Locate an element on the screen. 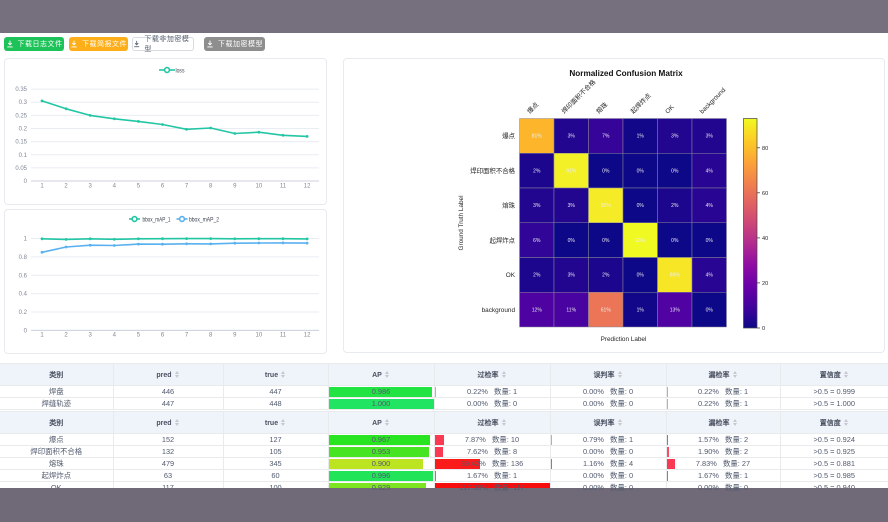 The height and width of the screenshot is (522, 888). svg-text: 61% is located at coordinates (606, 310).